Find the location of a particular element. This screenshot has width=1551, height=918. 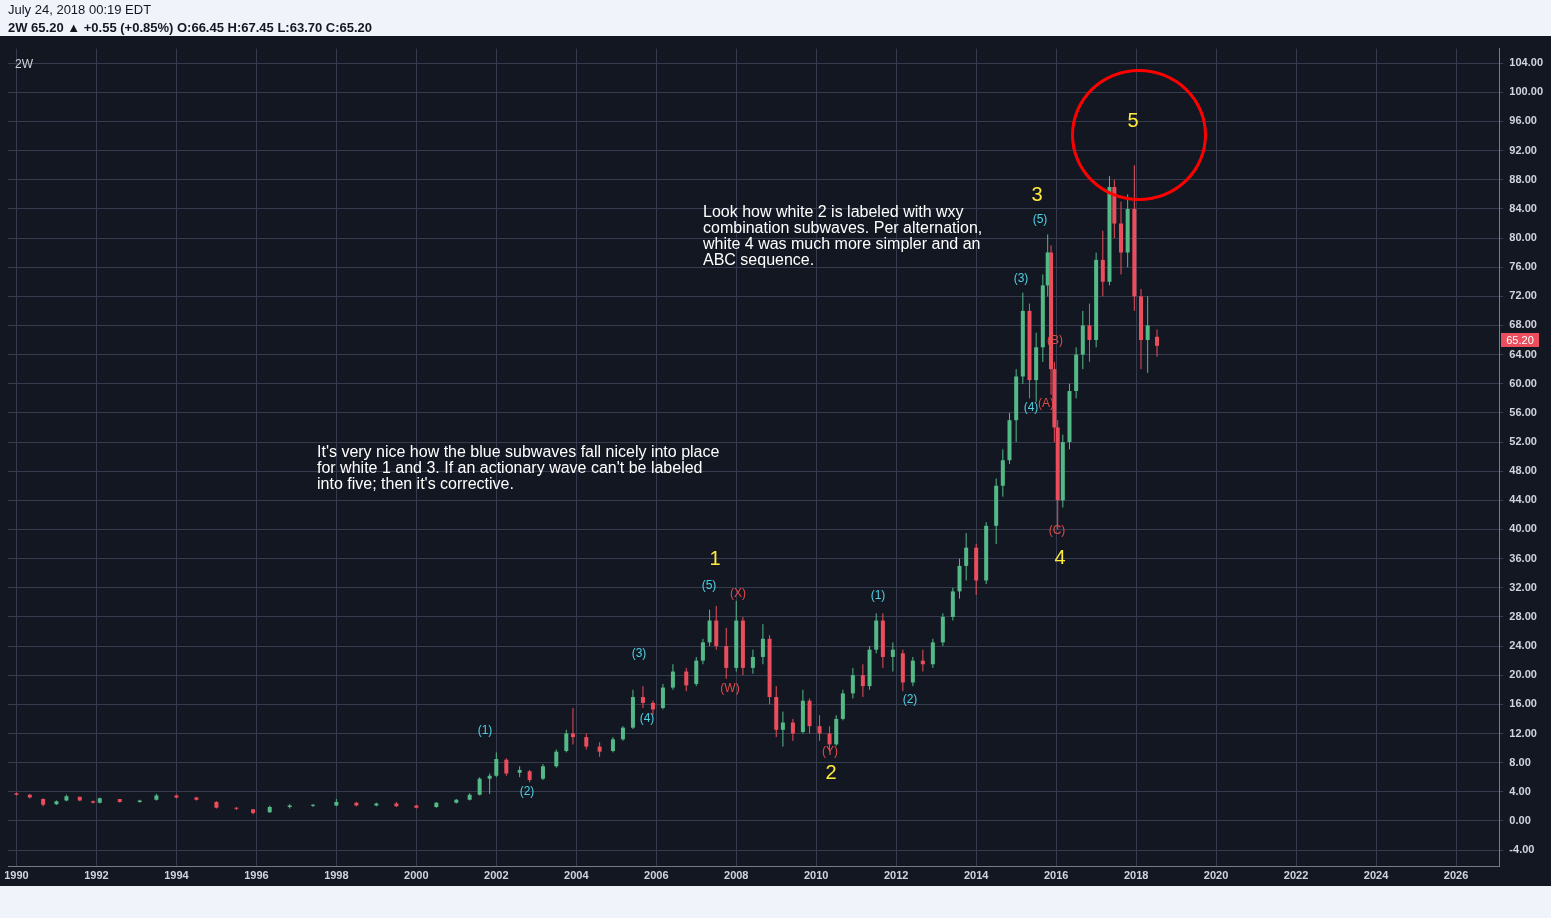

x-tick-label: 1996 is located at coordinates (256, 875).